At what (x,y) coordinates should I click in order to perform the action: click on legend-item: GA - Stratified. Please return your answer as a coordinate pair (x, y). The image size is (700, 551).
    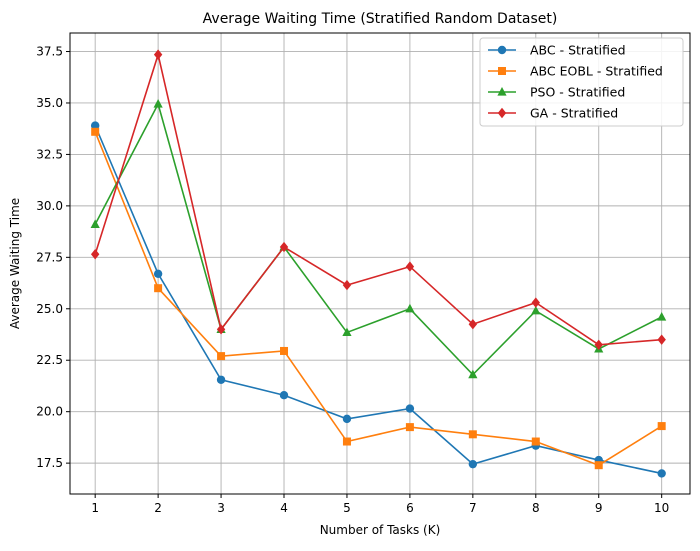
    Looking at the image, I should click on (553, 113).